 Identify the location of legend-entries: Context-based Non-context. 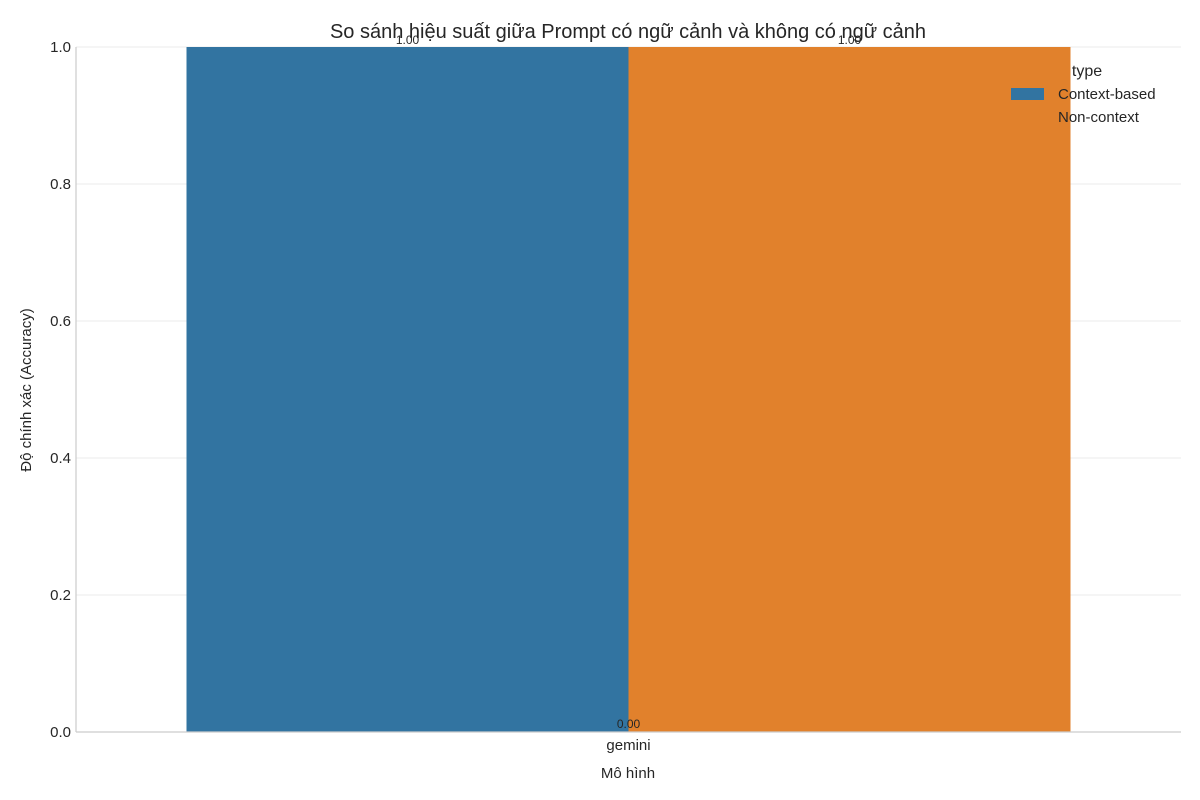
(1083, 106).